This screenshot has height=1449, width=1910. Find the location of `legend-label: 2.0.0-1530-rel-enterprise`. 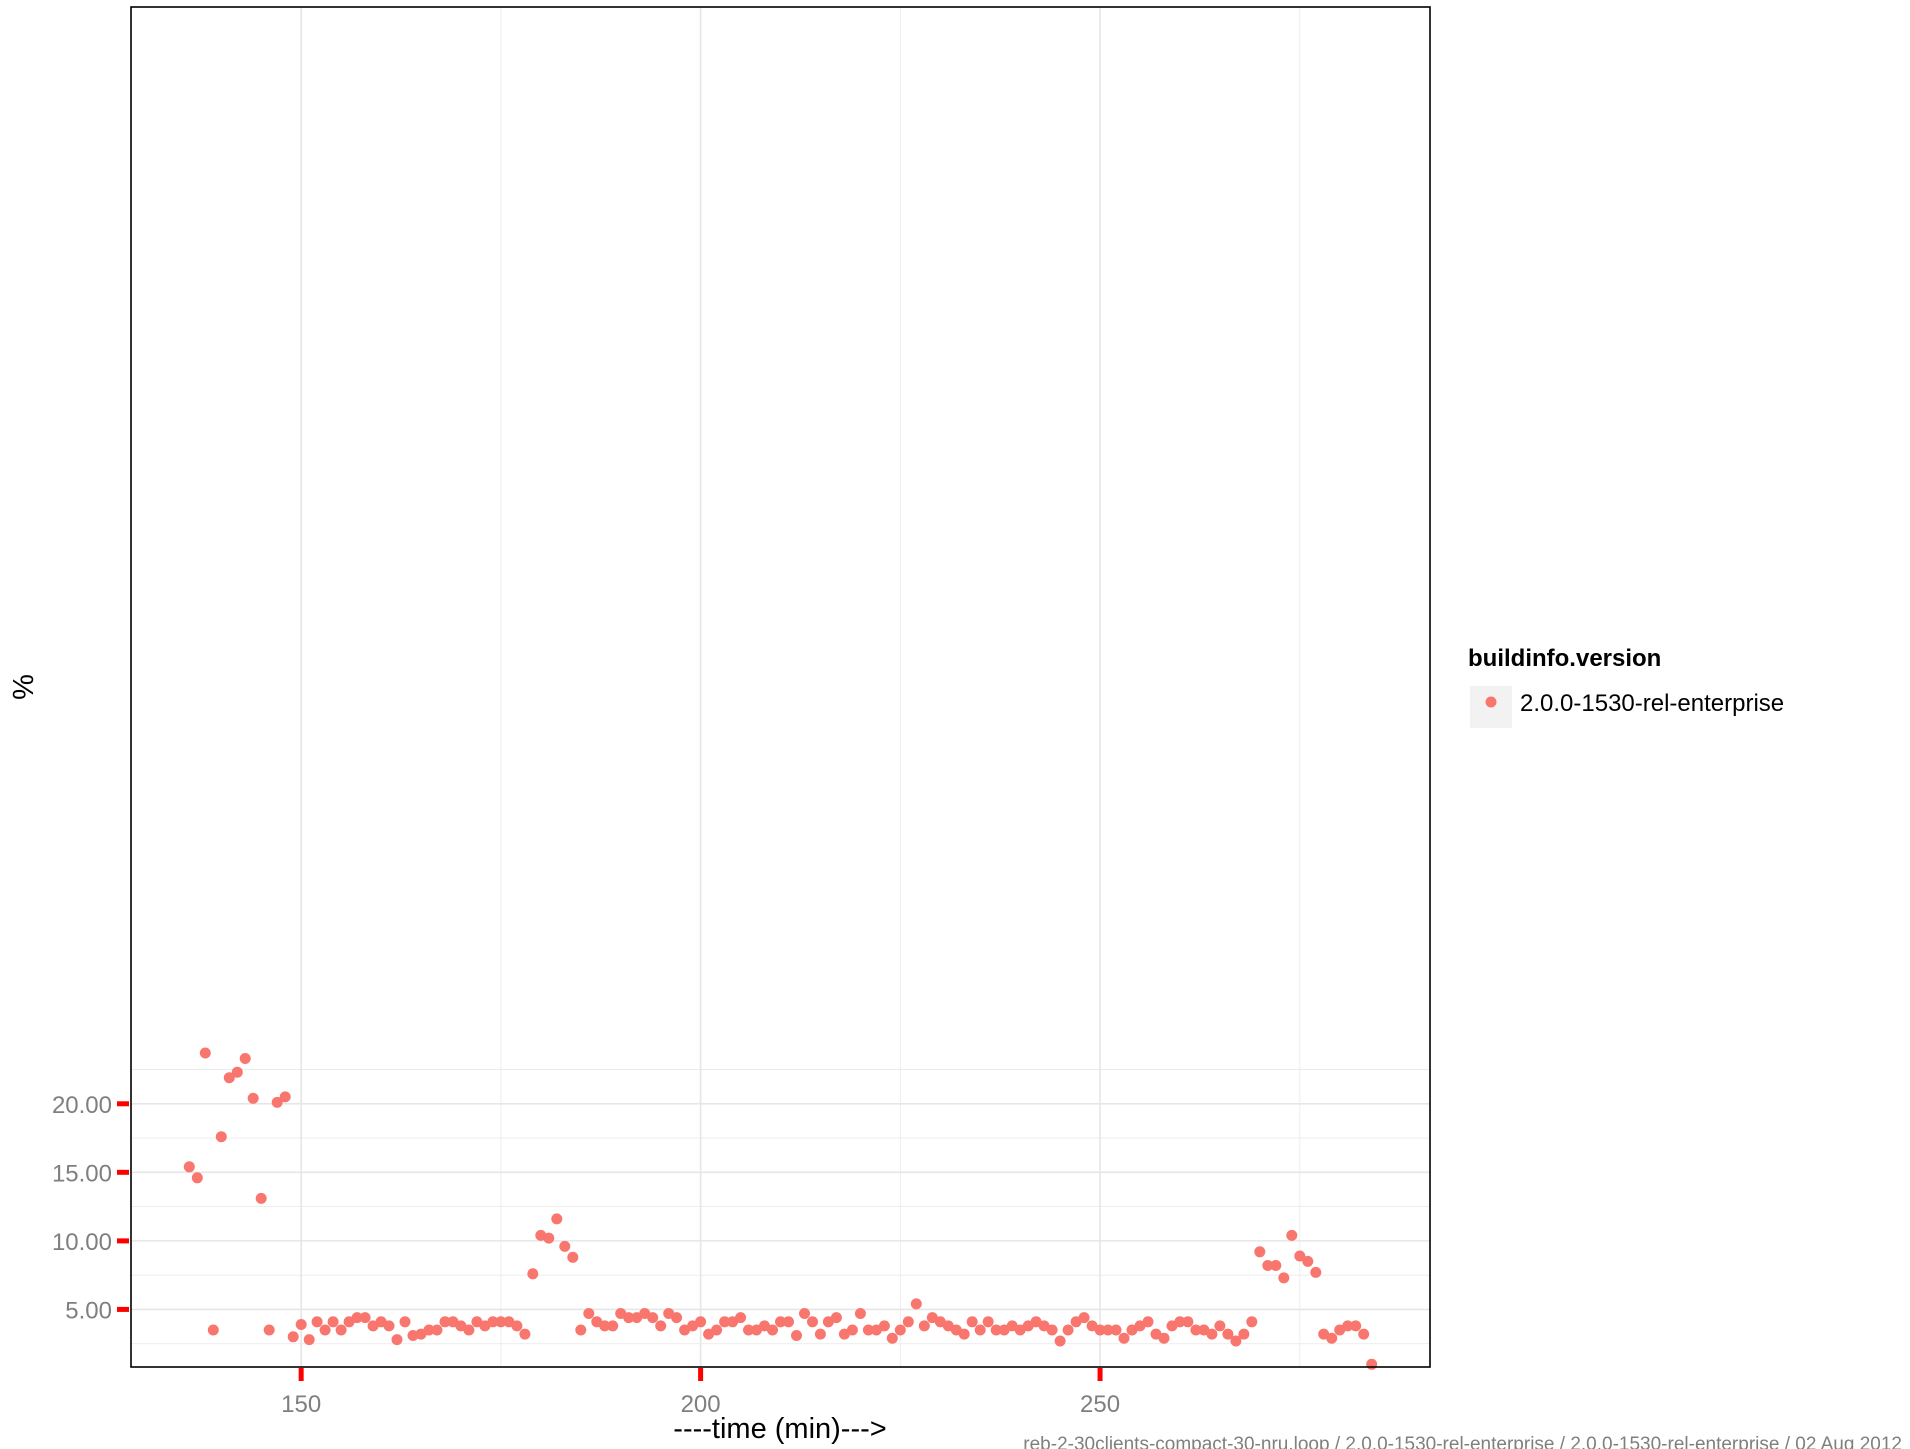

legend-label: 2.0.0-1530-rel-enterprise is located at coordinates (1652, 703).